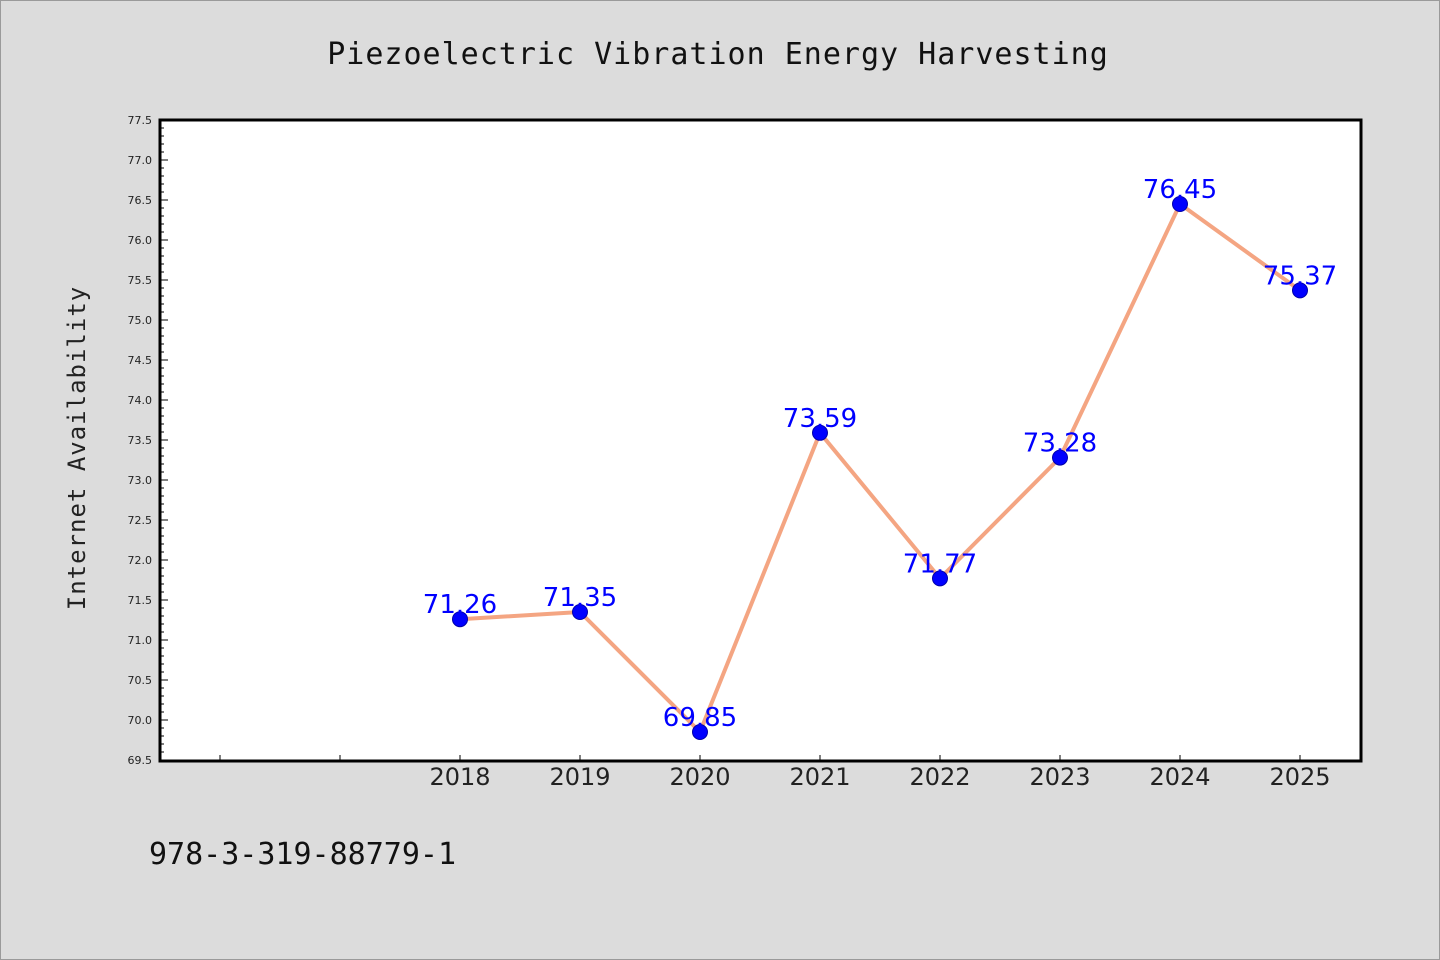 The image size is (1440, 960). I want to click on y-tick-label: 70.5, so click(140, 680).